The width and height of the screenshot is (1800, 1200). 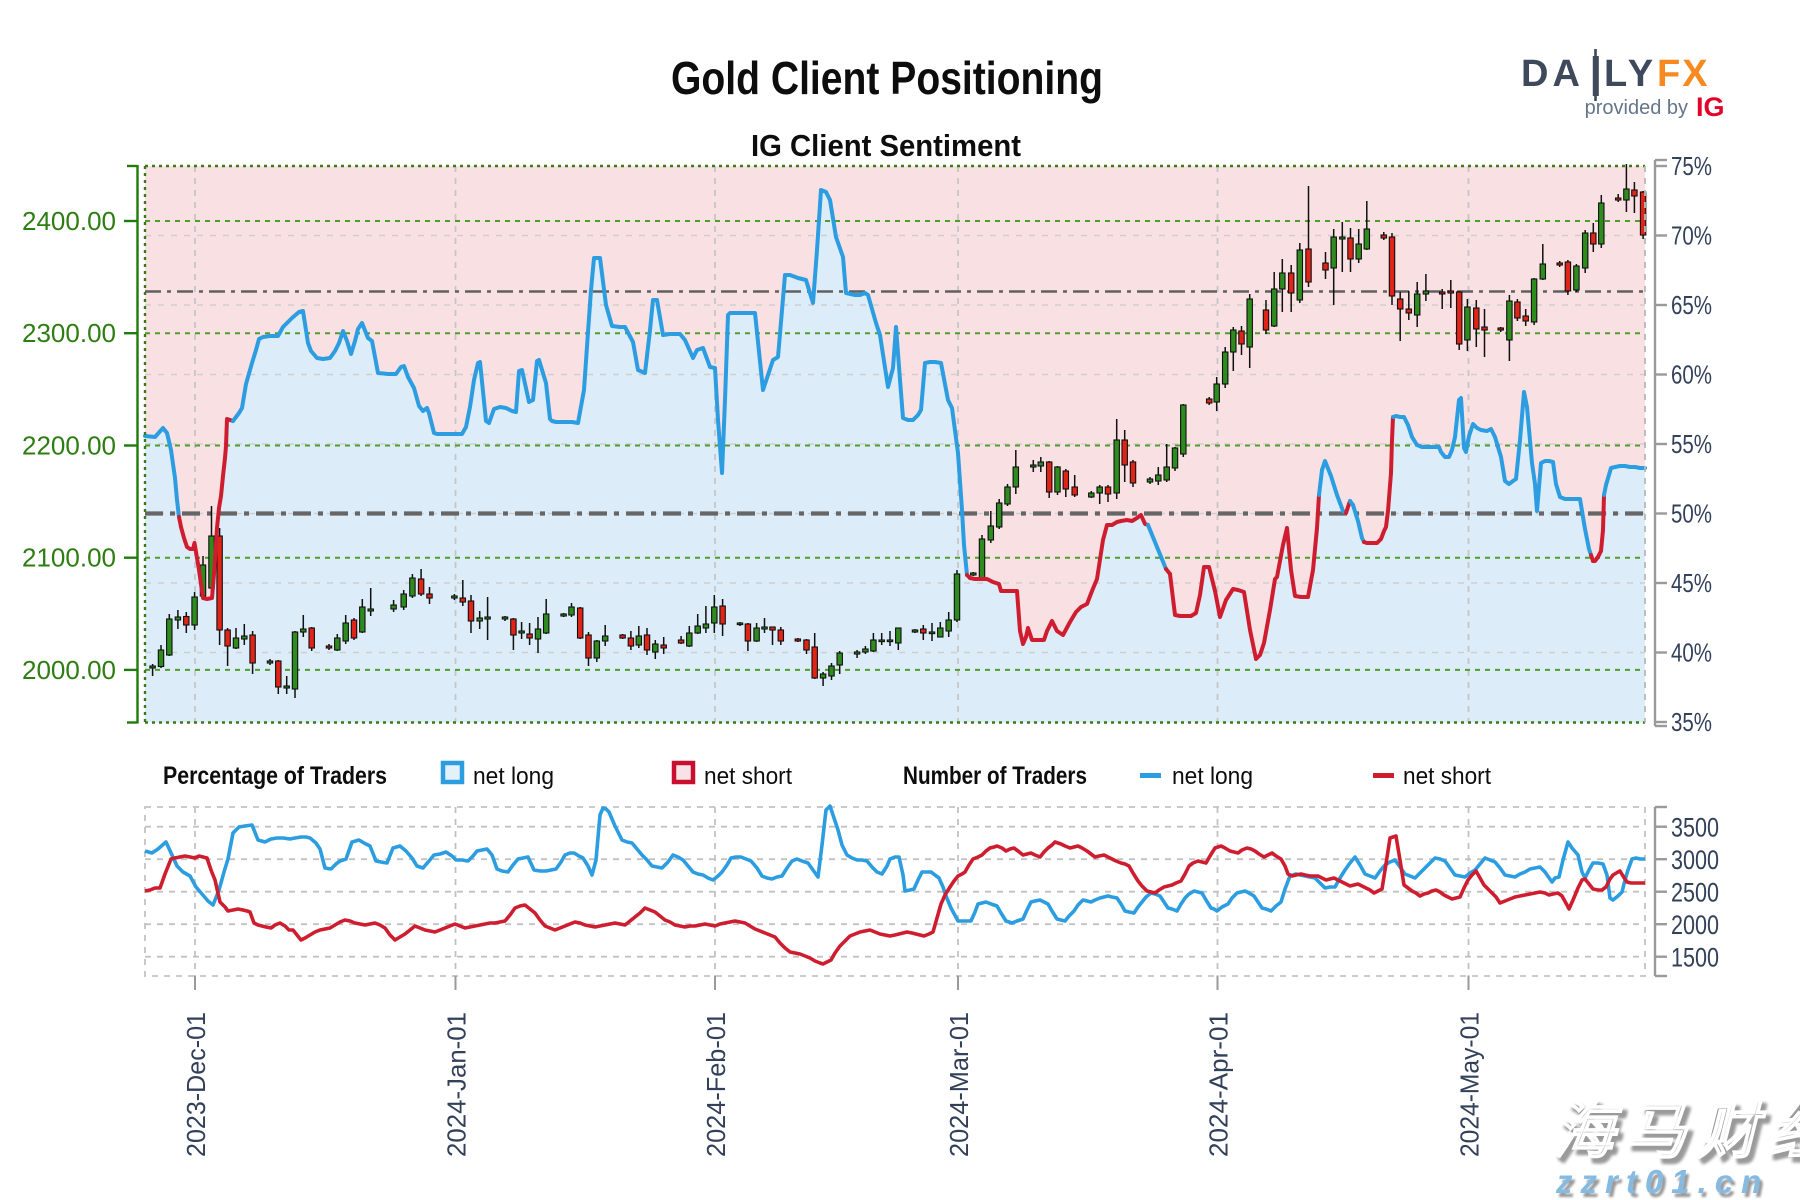 I want to click on svg-text: Gold Client Positioning, so click(x=887, y=78).